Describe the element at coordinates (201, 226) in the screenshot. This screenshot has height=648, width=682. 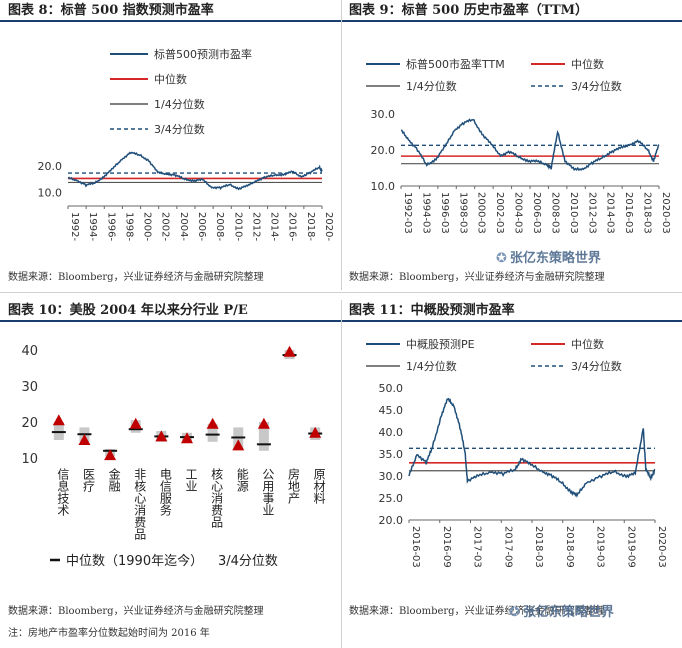
I see `x-tick-label: 2006-` at that location.